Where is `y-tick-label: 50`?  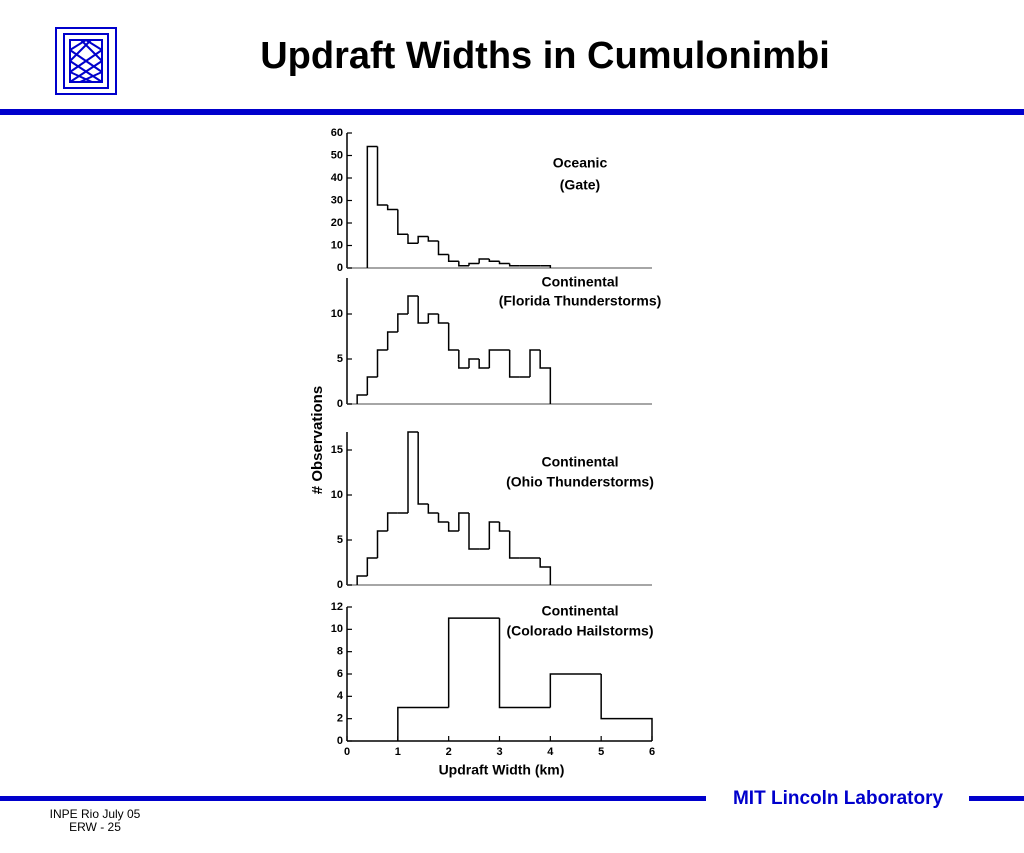
y-tick-label: 50 is located at coordinates (337, 155).